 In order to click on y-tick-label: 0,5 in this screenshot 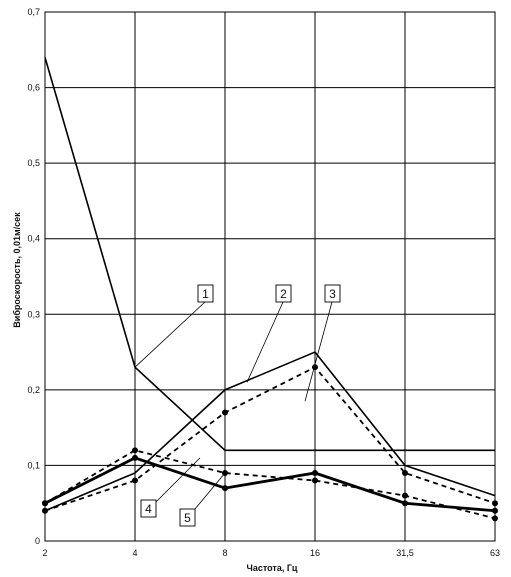, I will do `click(33, 163)`.